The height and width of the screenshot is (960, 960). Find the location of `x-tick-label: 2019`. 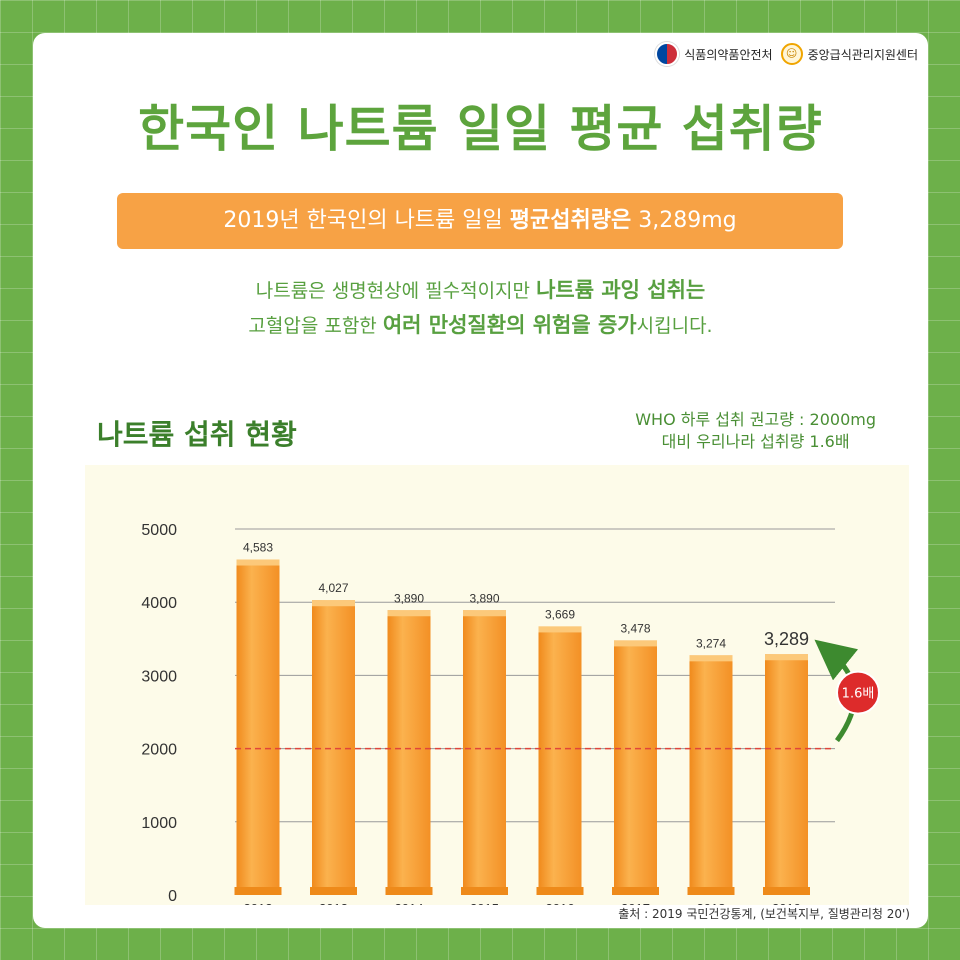

x-tick-label: 2019 is located at coordinates (786, 903).